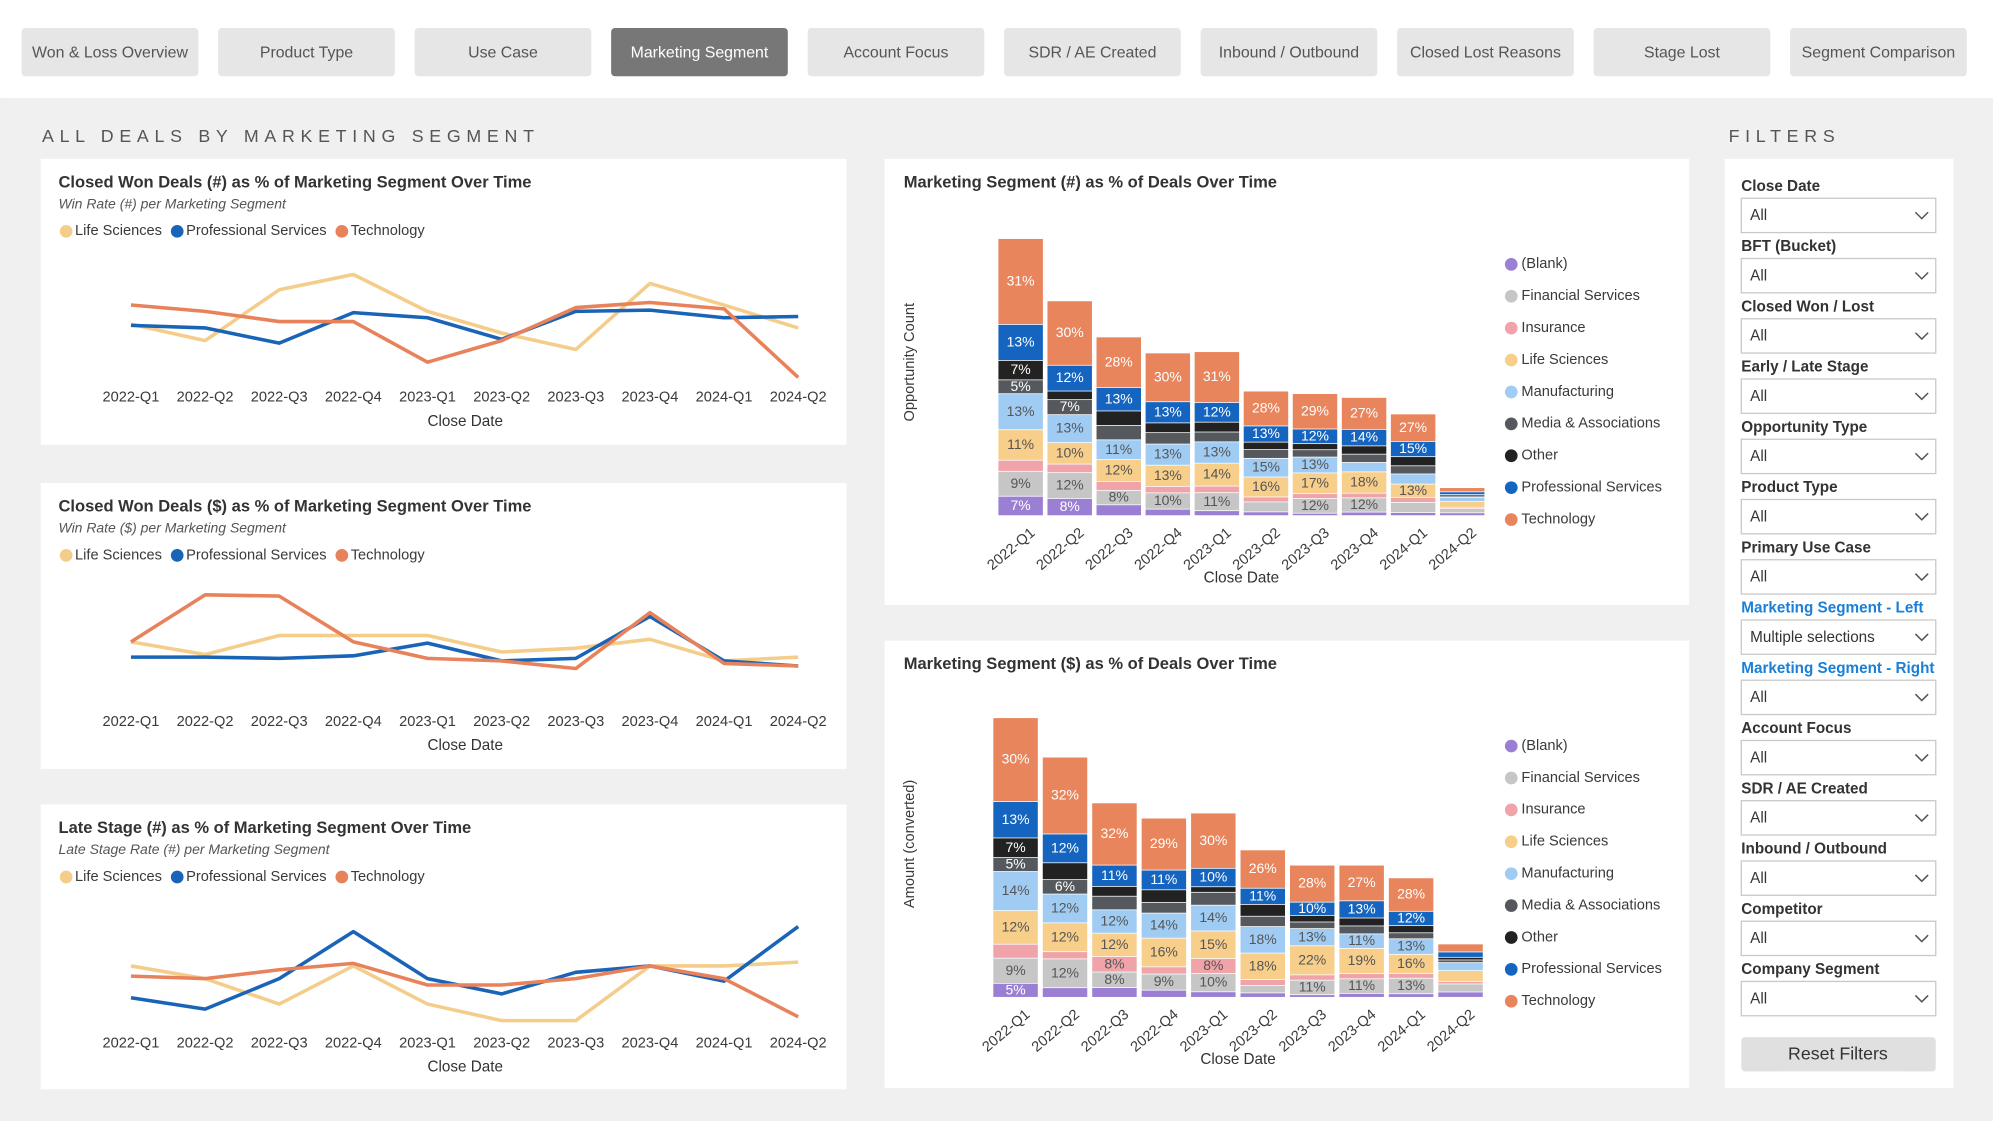 The height and width of the screenshot is (1121, 1993). I want to click on tab-label: Won & Loss Overview, so click(110, 53).